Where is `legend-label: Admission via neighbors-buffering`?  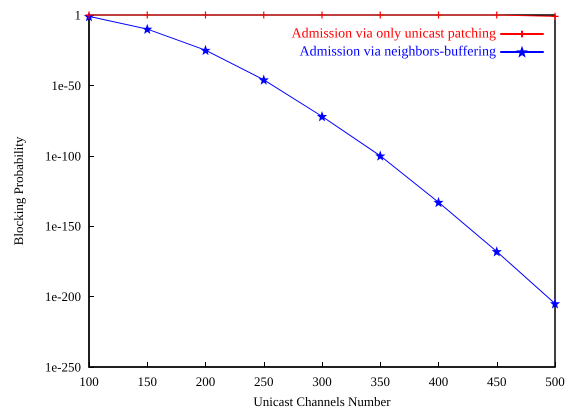
legend-label: Admission via neighbors-buffering is located at coordinates (398, 52).